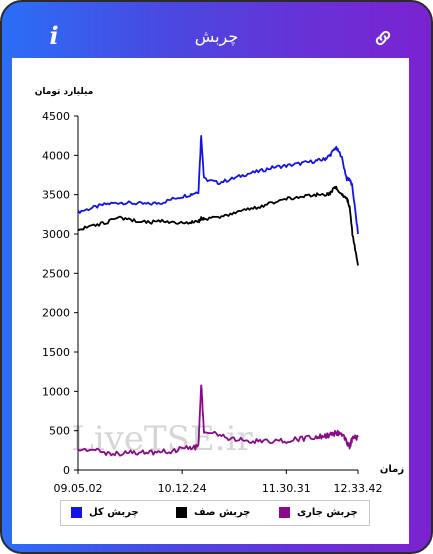 Image resolution: width=433 pixels, height=554 pixels. I want to click on x-tick-label: 09.05.02, so click(78, 488).